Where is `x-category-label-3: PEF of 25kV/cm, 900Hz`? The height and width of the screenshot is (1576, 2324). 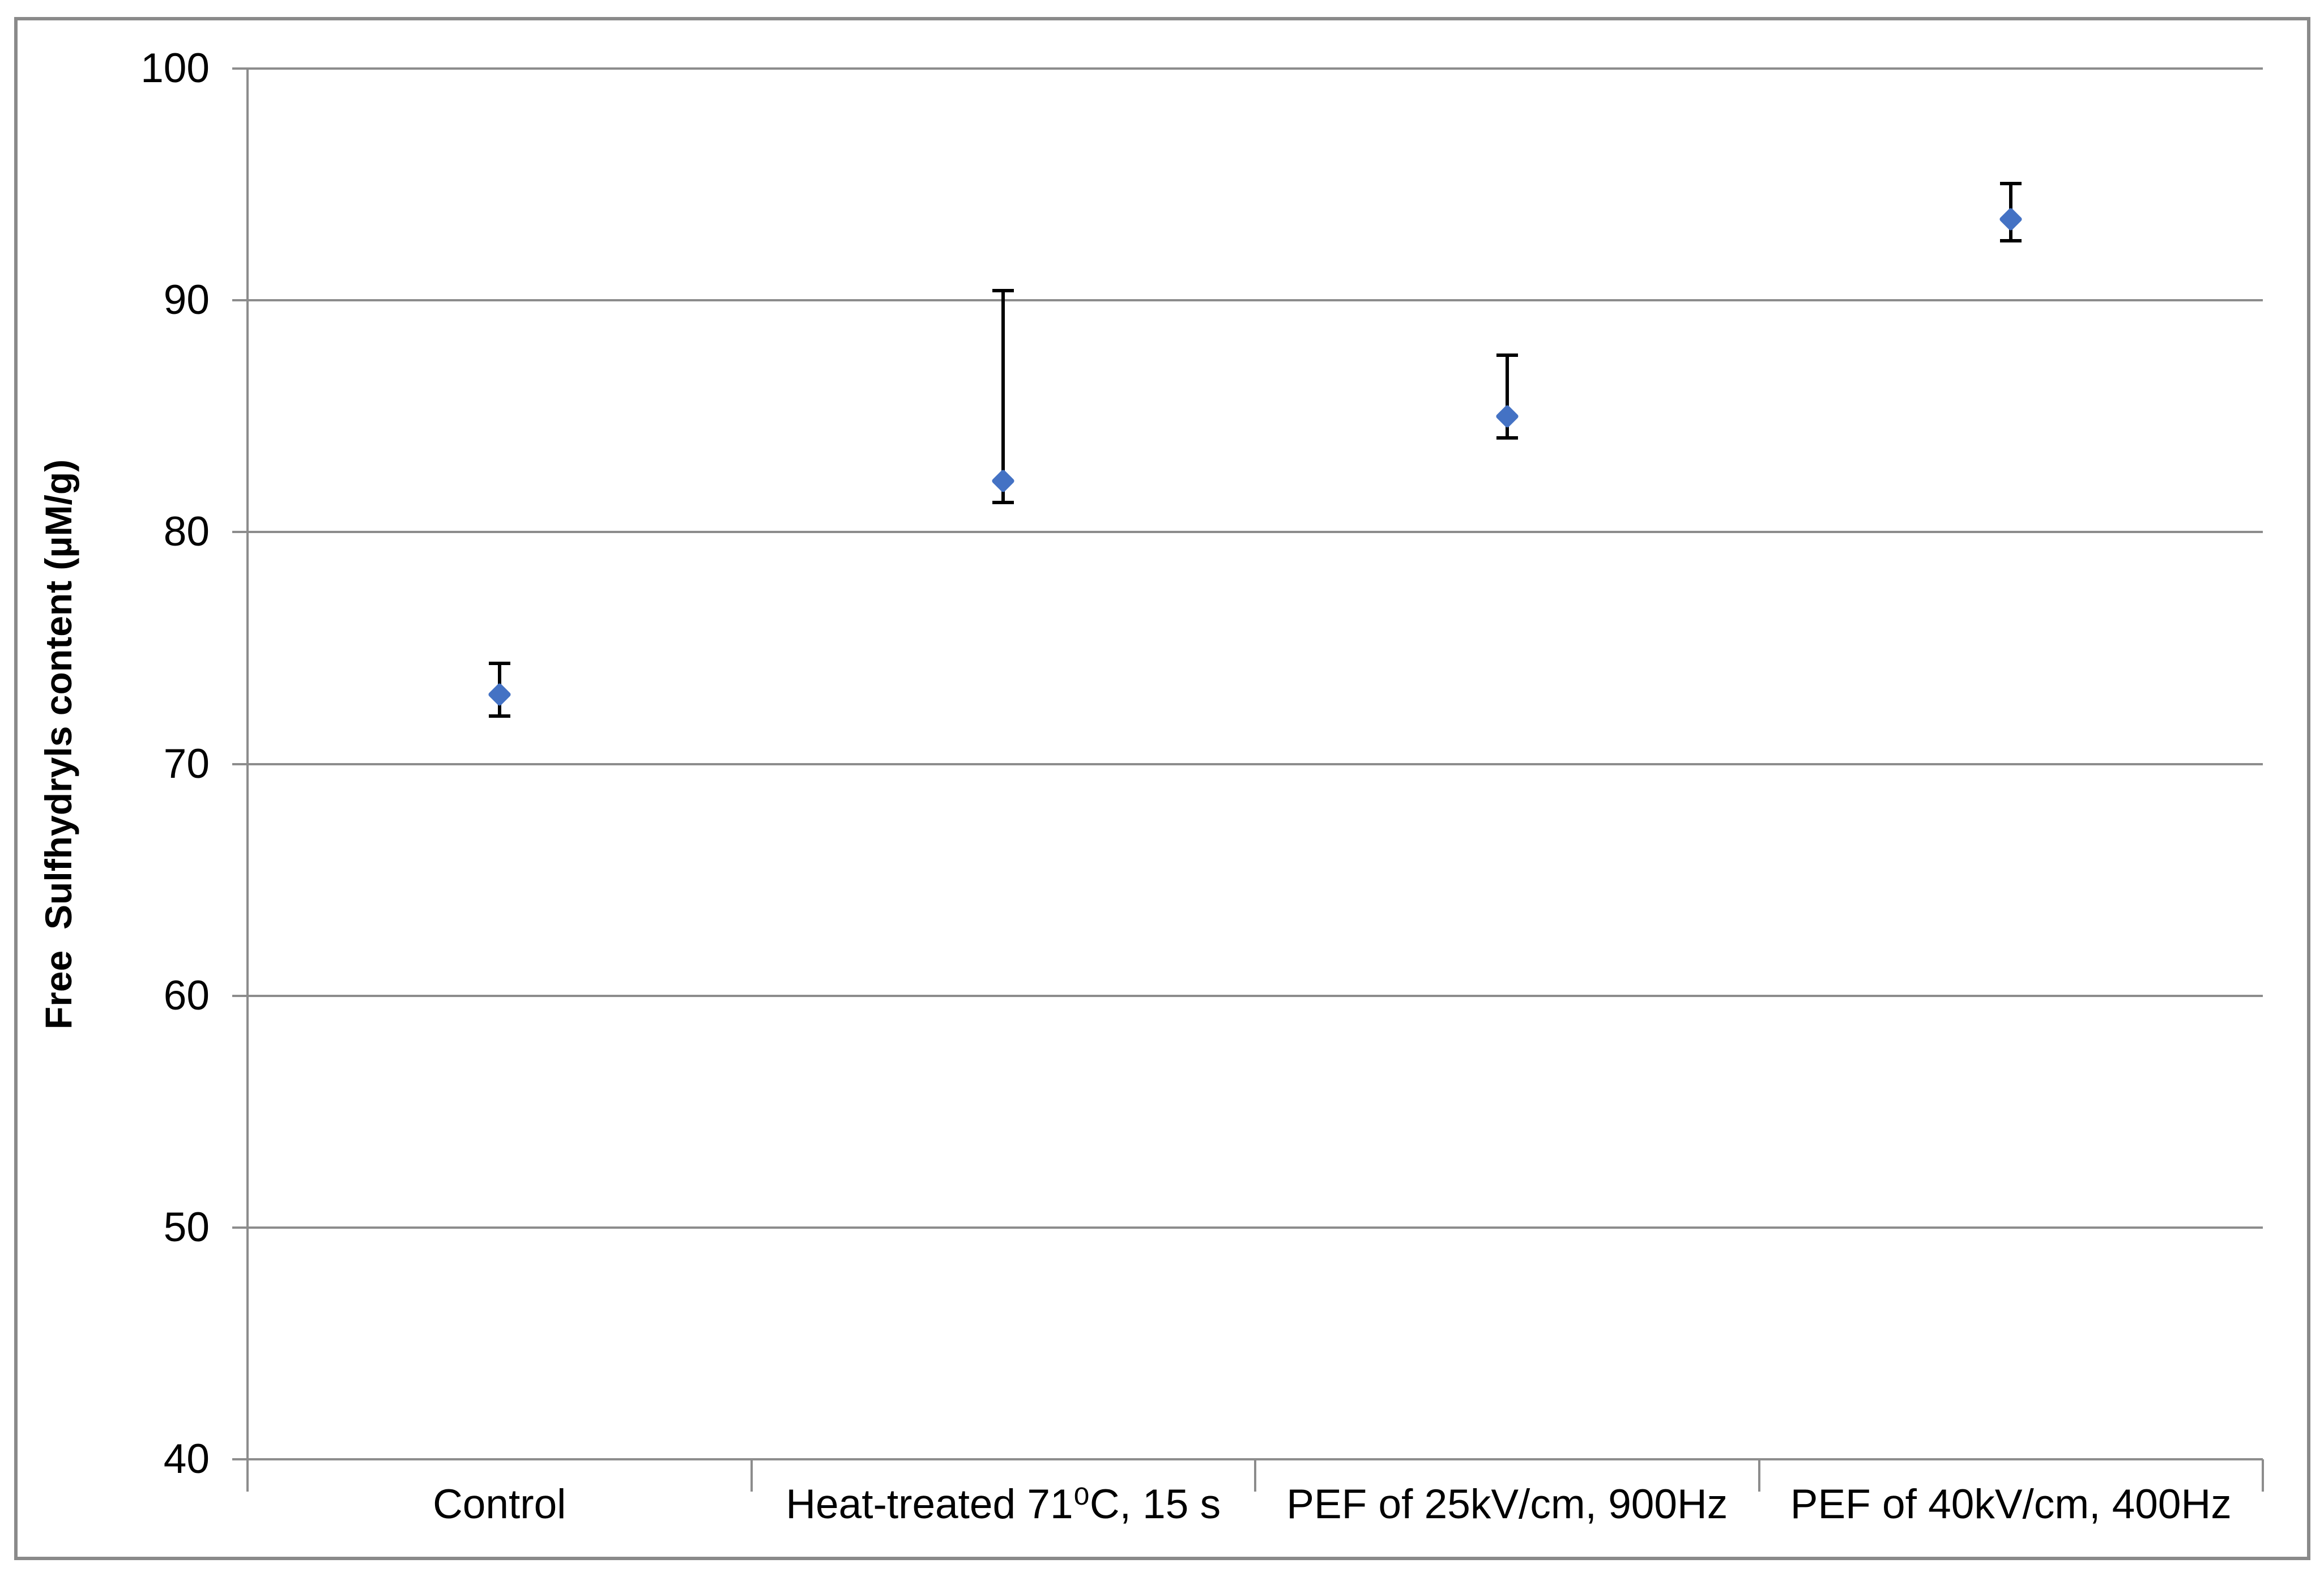
x-category-label-3: PEF of 25kV/cm, 900Hz is located at coordinates (1507, 1504).